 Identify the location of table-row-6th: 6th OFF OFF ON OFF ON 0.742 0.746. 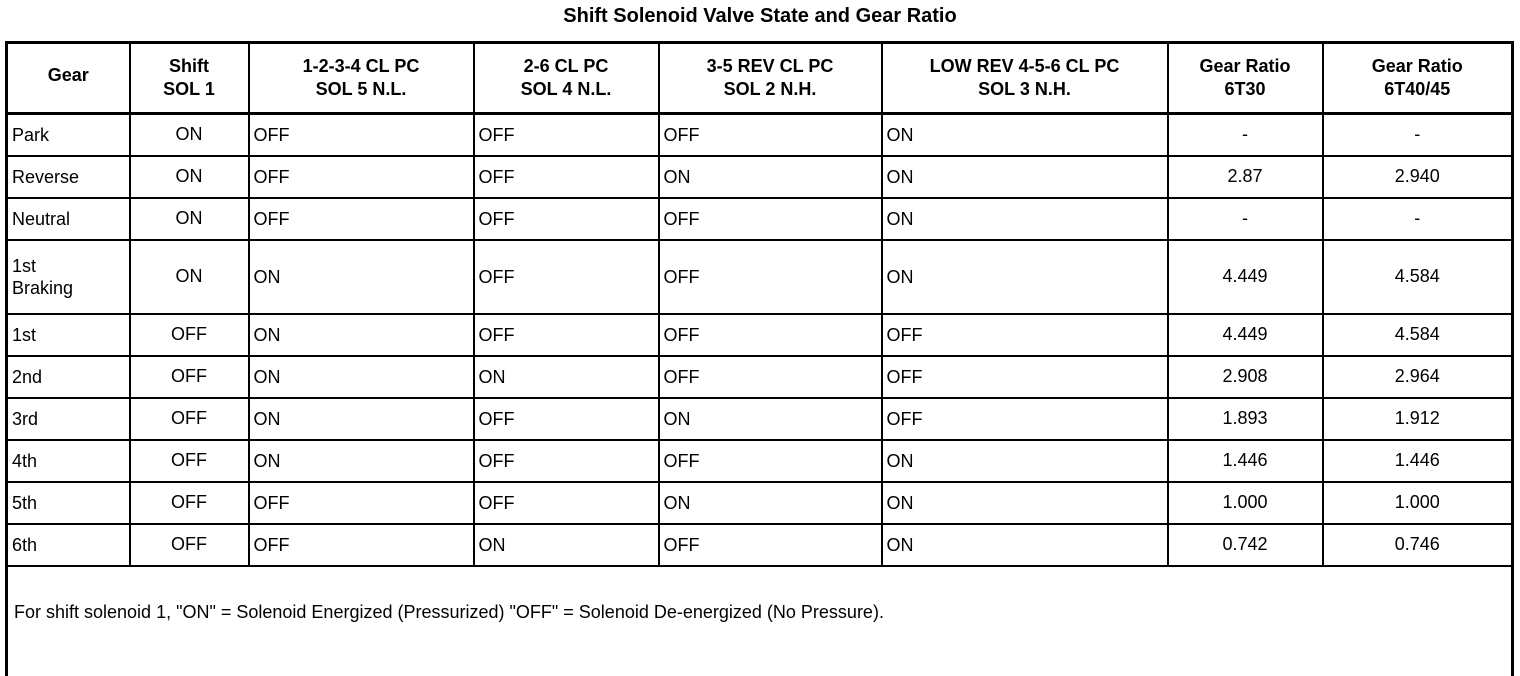
(759, 544).